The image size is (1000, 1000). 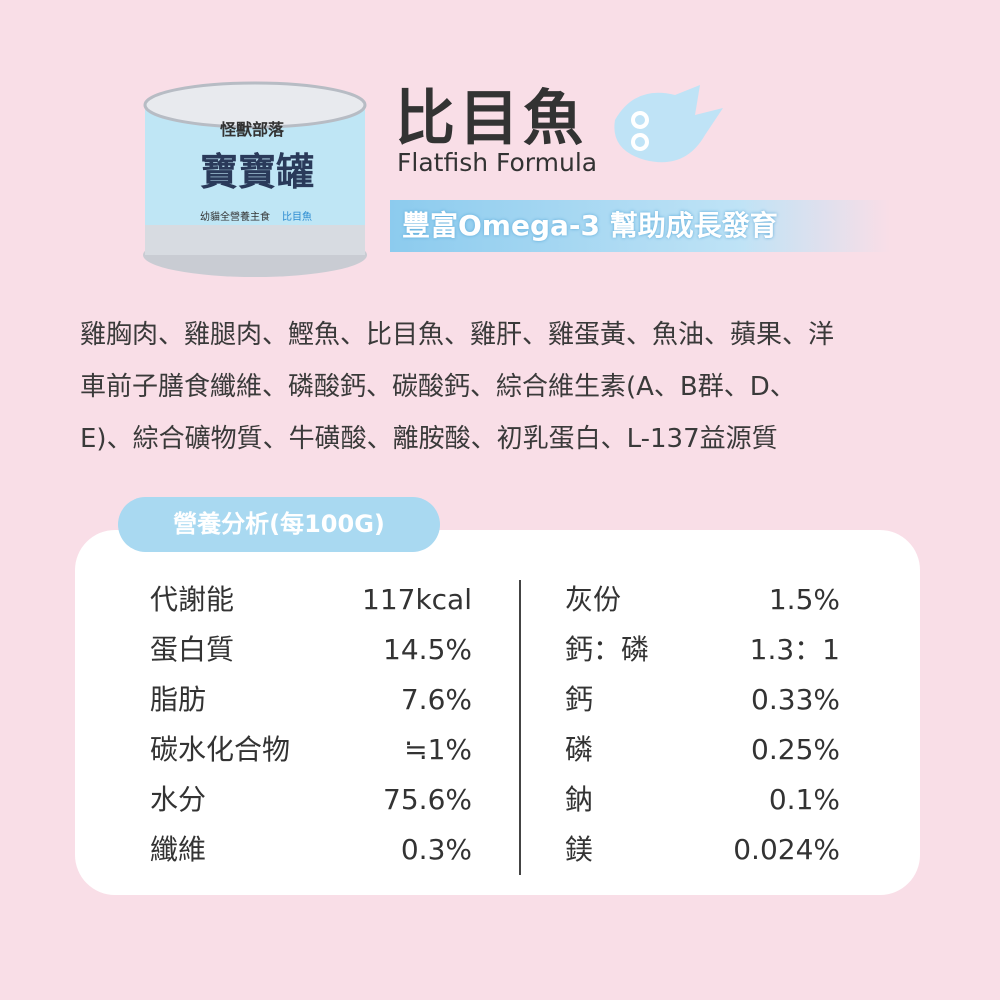 What do you see at coordinates (427, 649) in the screenshot?
I see `nutrient-value: 14.5%` at bounding box center [427, 649].